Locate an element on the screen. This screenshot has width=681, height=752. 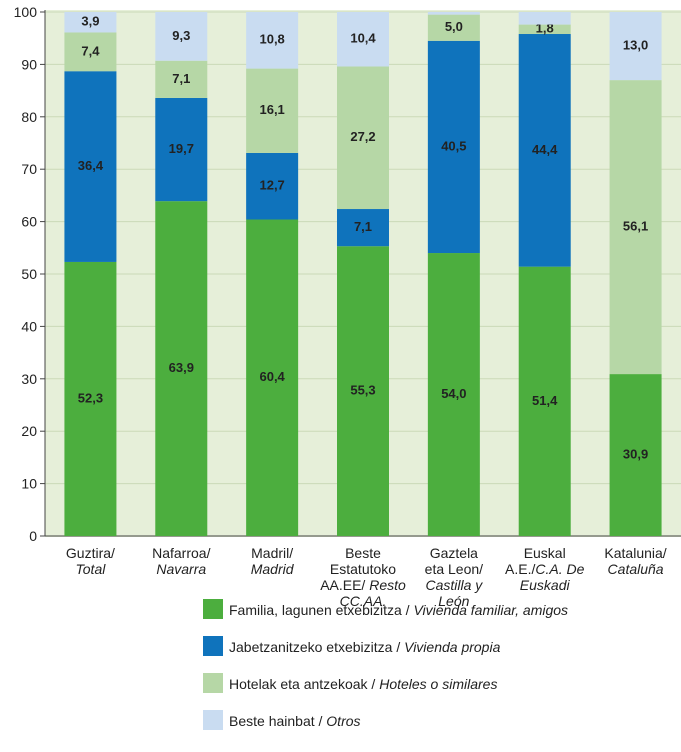
x-tick-label: Madril/Madrid is located at coordinates (273, 561).